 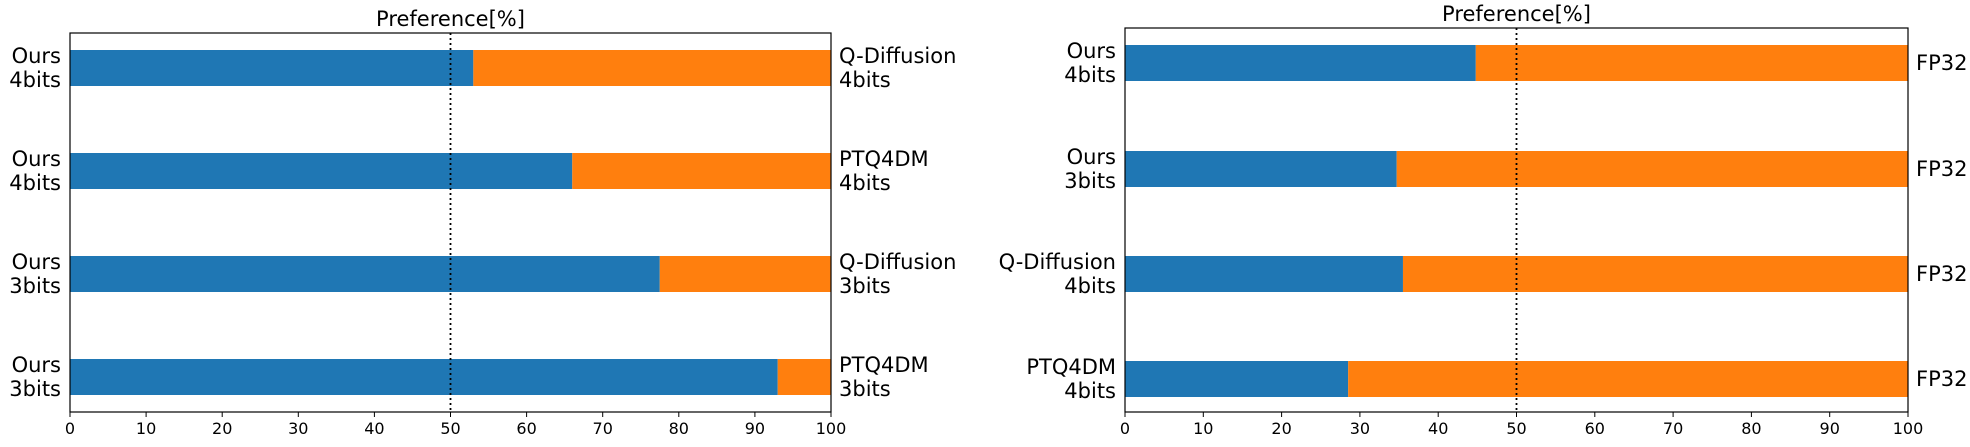 I want to click on right-label: PTQ4DM 4bits, so click(x=884, y=171).